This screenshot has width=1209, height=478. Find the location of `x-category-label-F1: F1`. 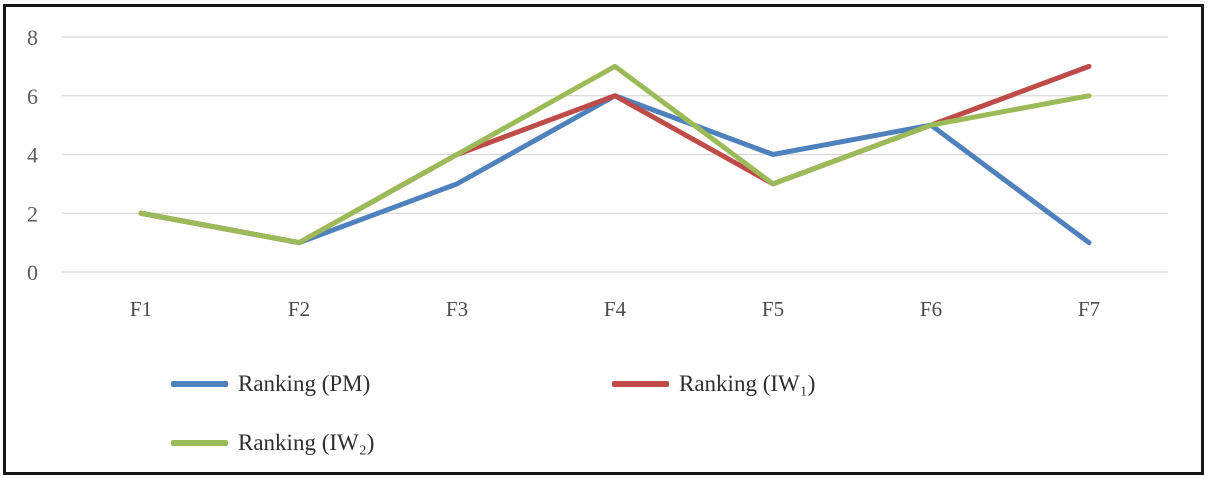

x-category-label-F1: F1 is located at coordinates (141, 309).